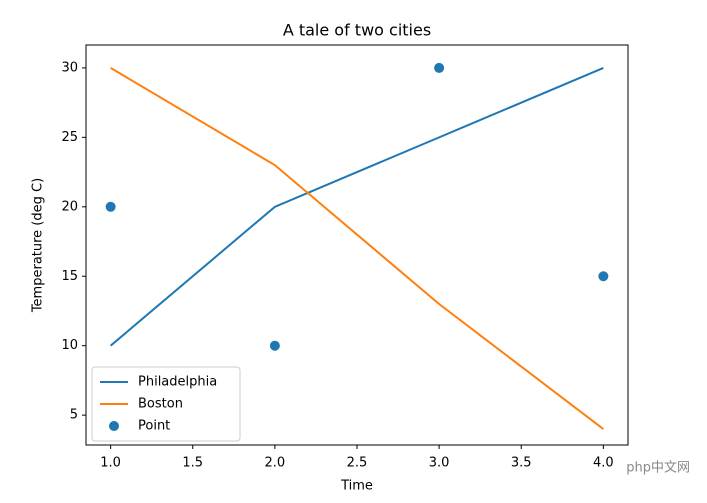 The height and width of the screenshot is (503, 707). Describe the element at coordinates (74, 415) in the screenshot. I see `y-tick-label: 5` at that location.